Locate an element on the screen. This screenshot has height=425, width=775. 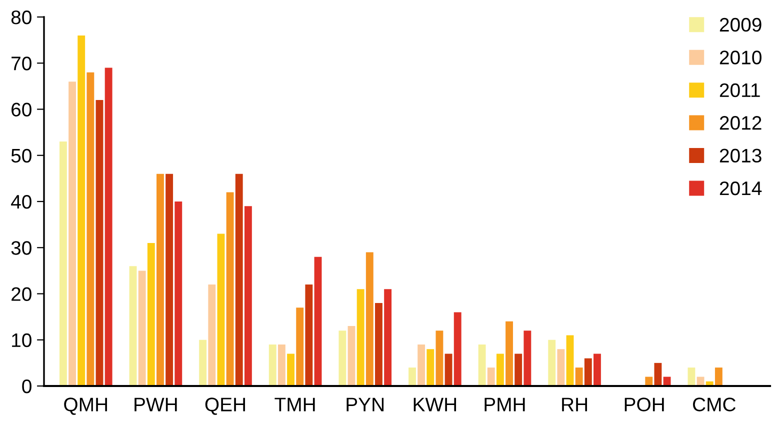
x-tick-label: PMH is located at coordinates (504, 405).